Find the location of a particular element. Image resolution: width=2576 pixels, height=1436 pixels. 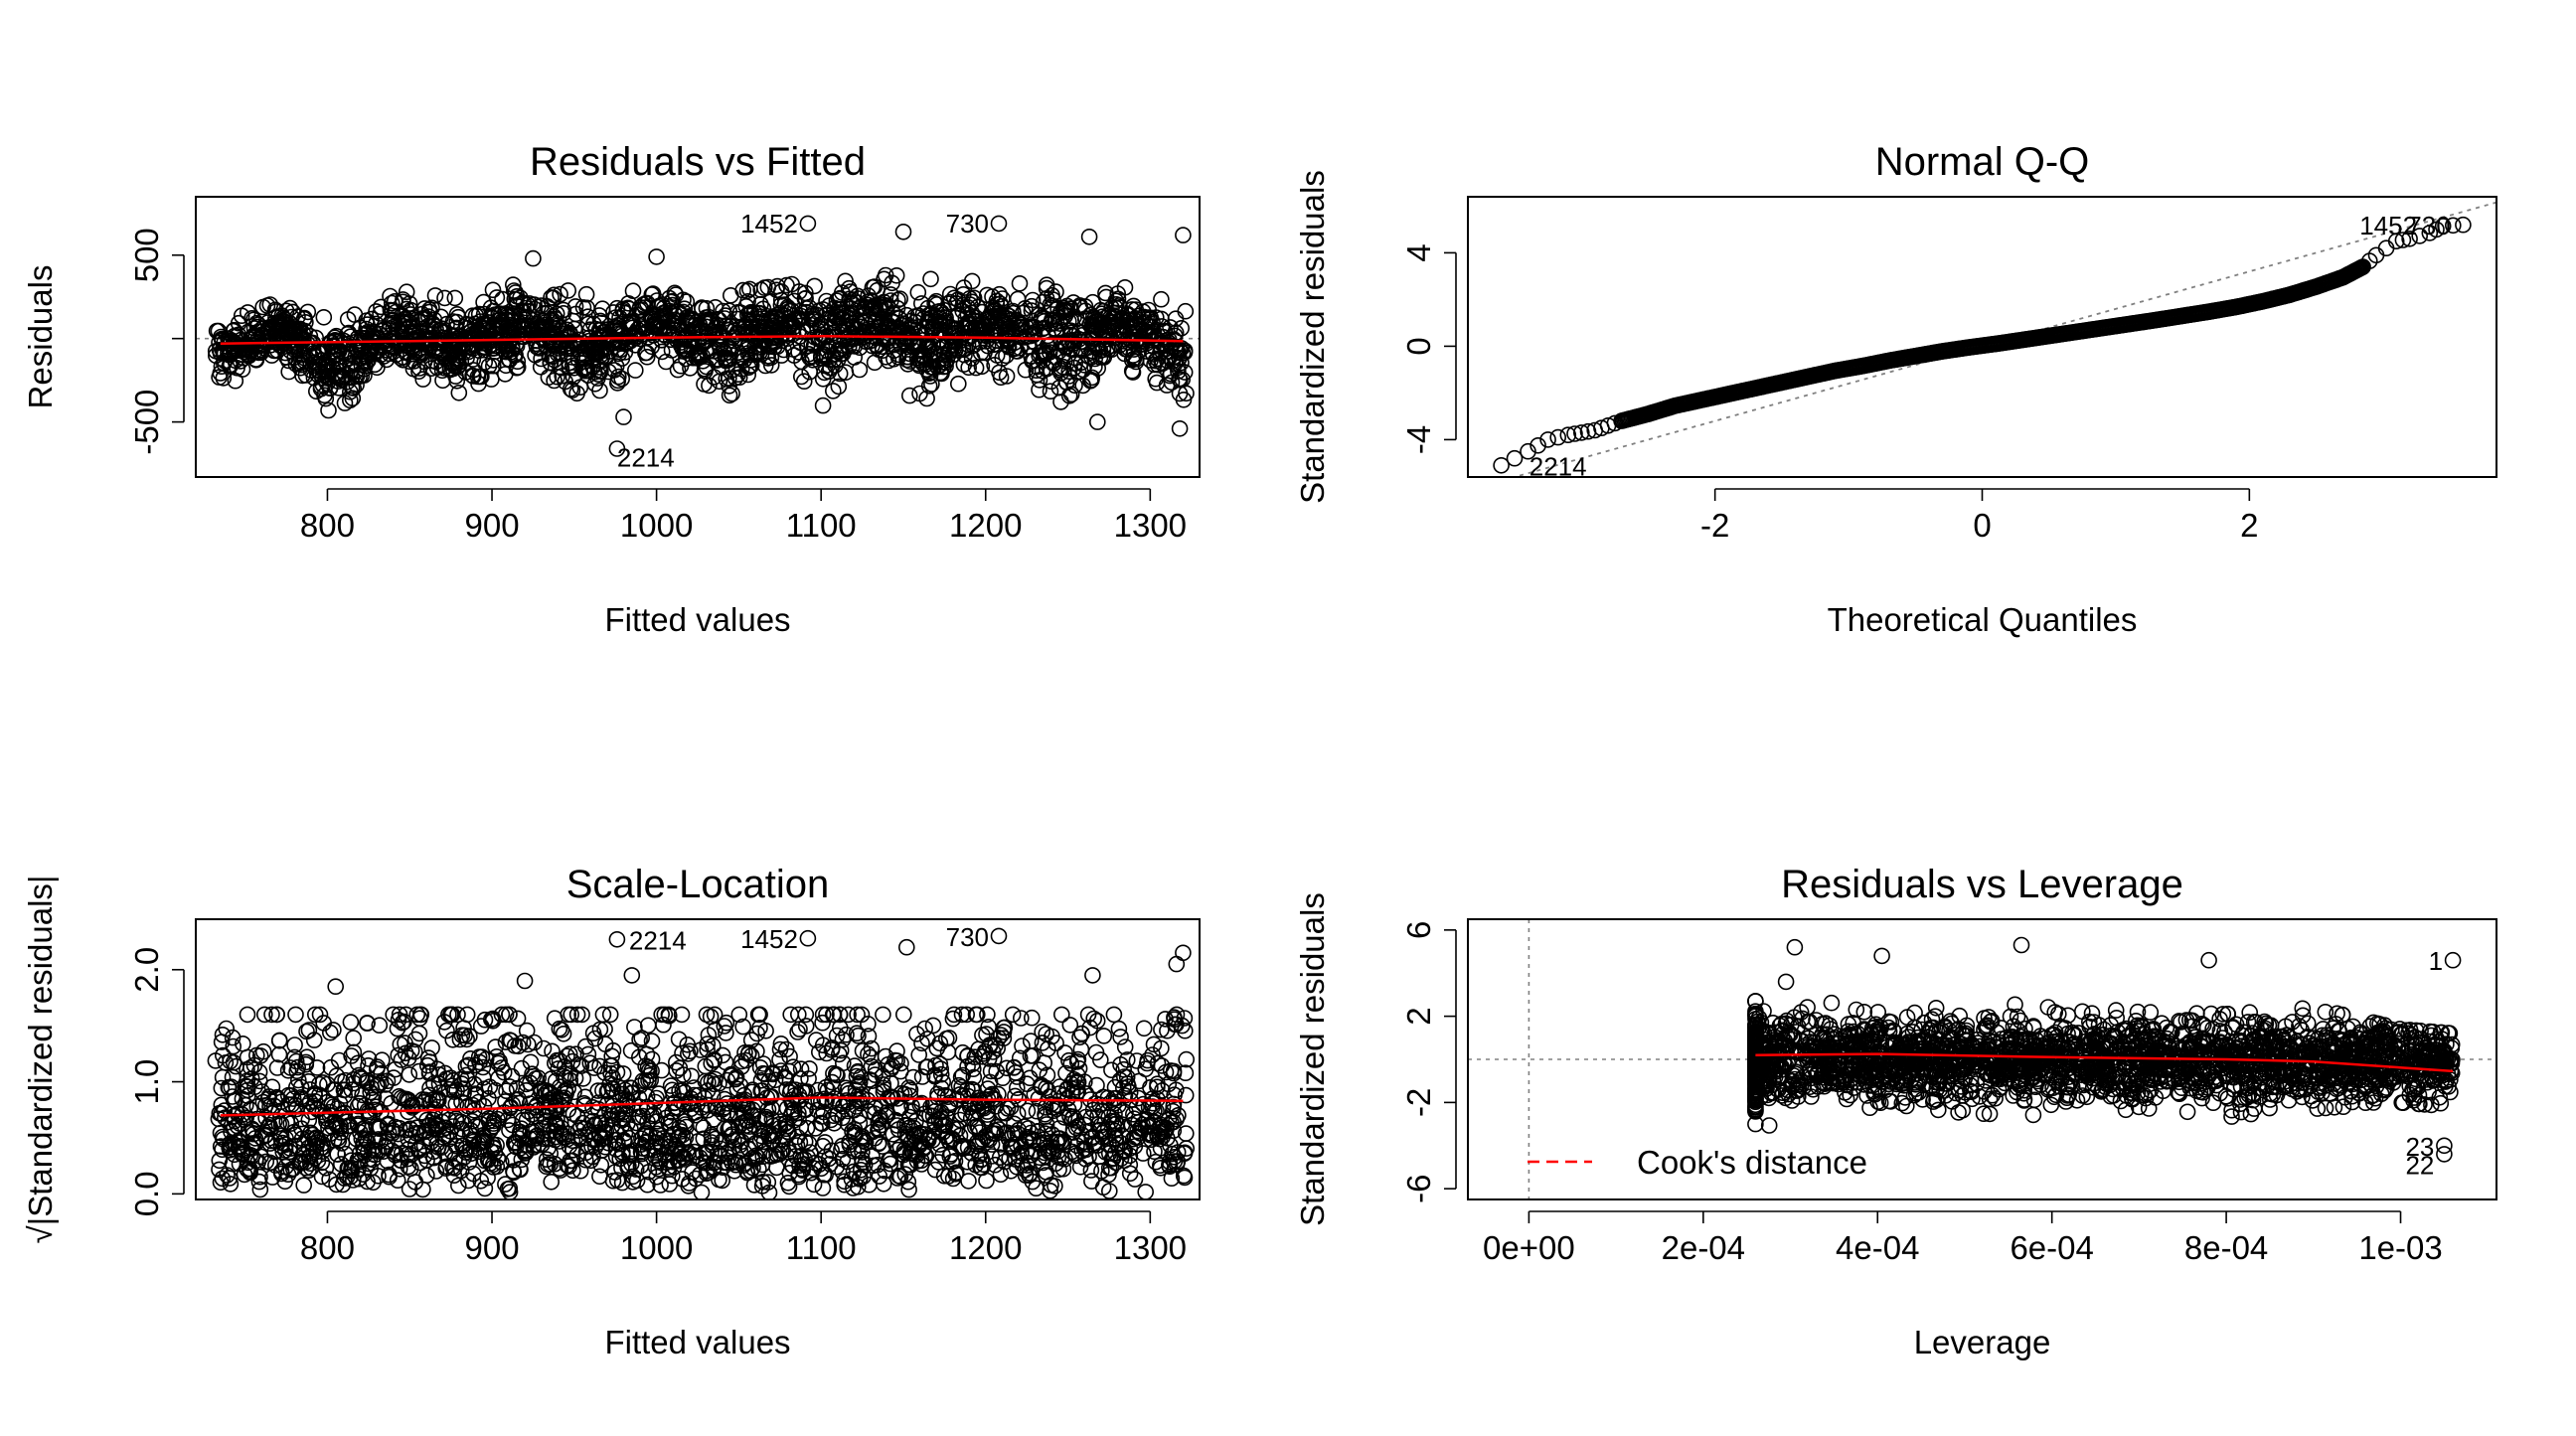

y-axis: 2.0 1.0 0.0 is located at coordinates (156, 1081).